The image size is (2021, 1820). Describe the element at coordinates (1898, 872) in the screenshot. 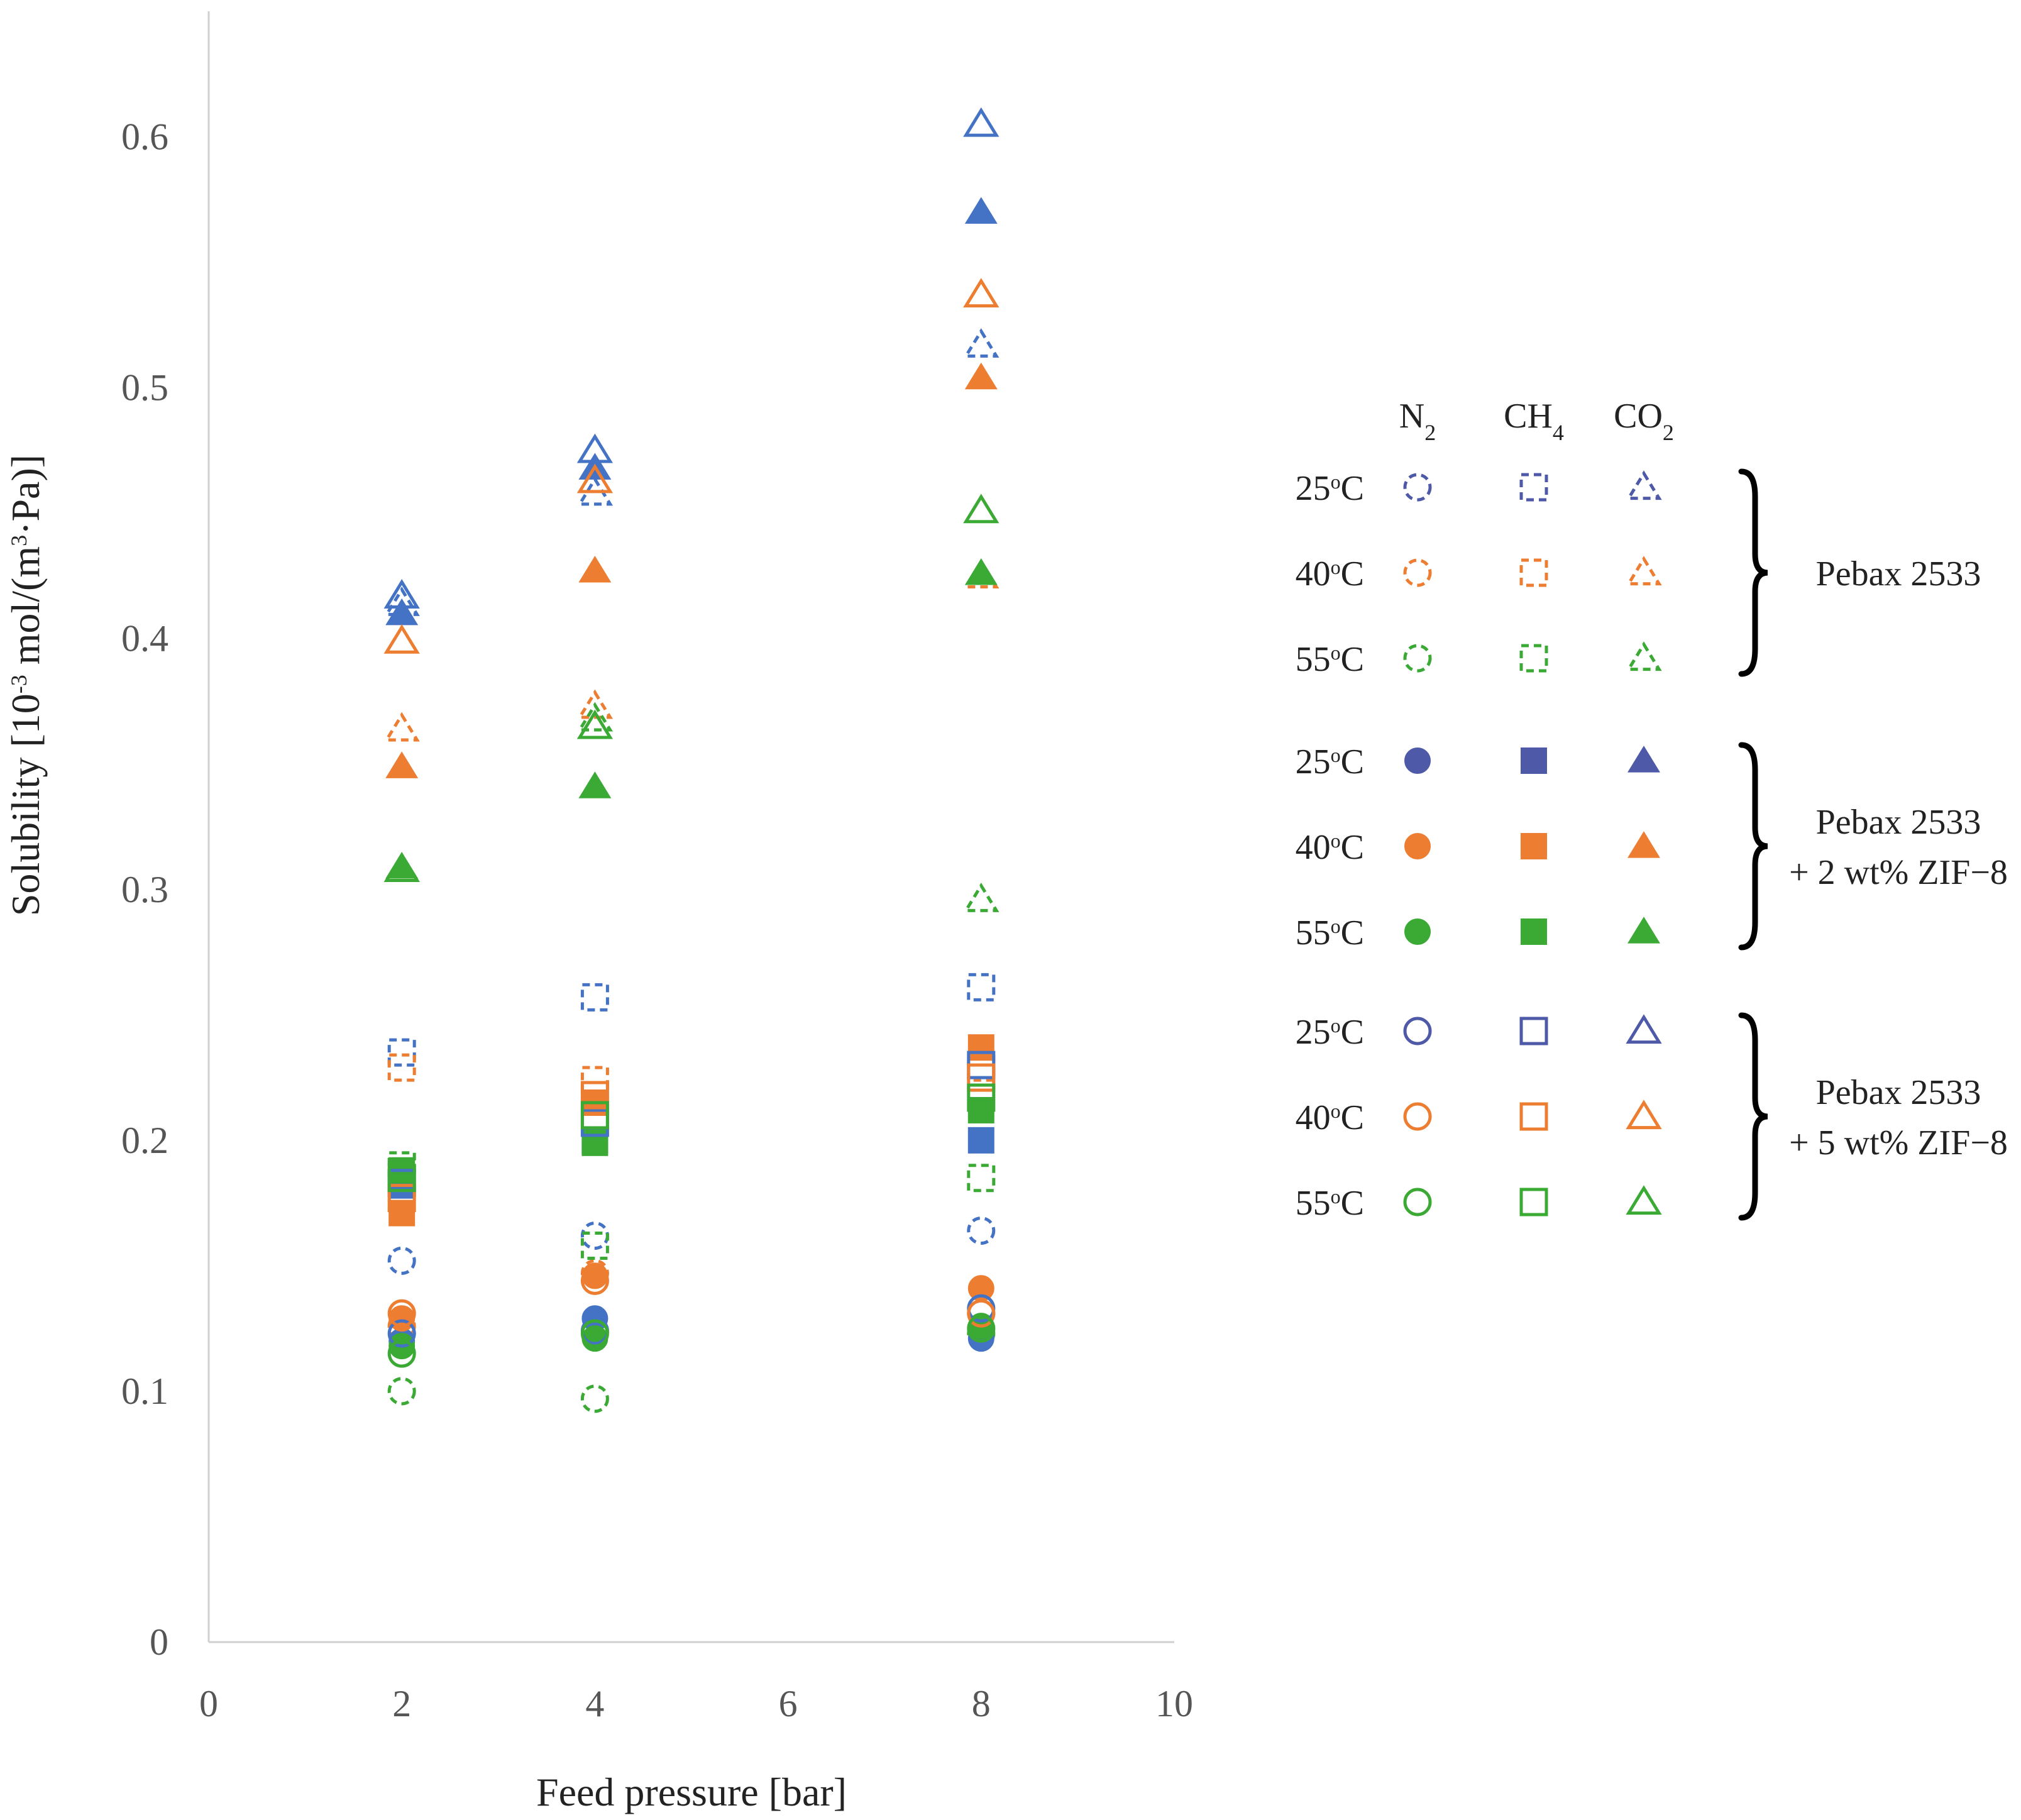

I see `legend-group-label: + 2 wt% ZIF−8` at that location.